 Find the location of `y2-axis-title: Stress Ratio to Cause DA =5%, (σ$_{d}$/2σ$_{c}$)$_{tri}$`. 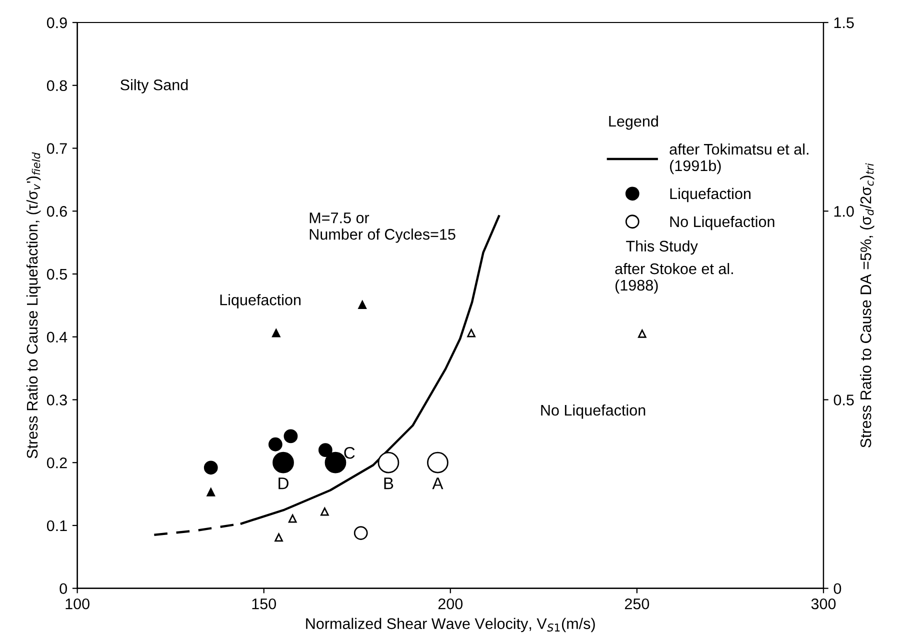

y2-axis-title: Stress Ratio to Cause DA =5%, (σ$_{d}$/2σ$_{c}$)$_{tri}$ is located at coordinates (867, 305).